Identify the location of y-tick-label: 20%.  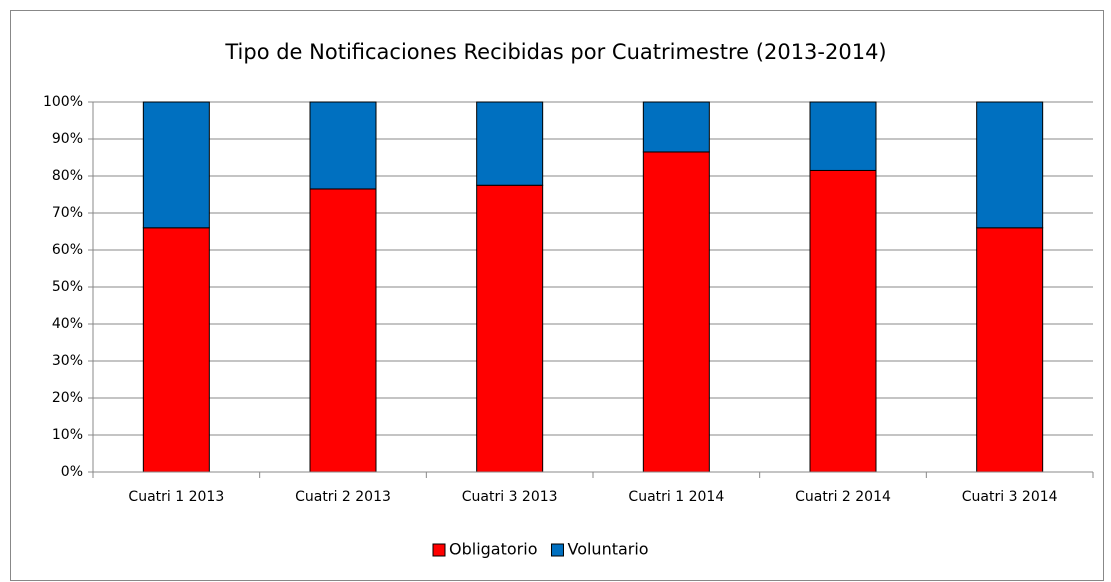
(67, 398).